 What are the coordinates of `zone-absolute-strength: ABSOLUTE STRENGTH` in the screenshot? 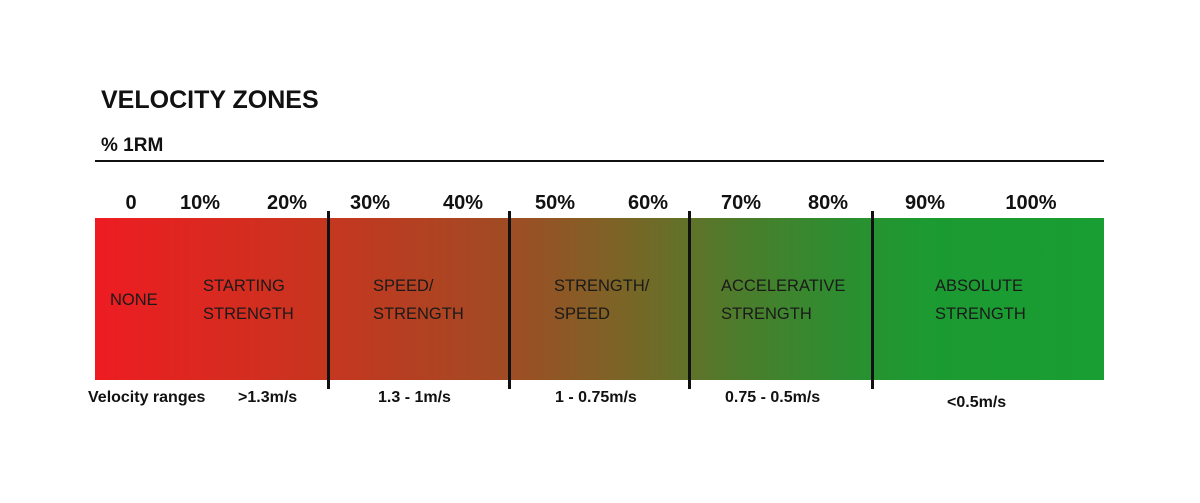 It's located at (980, 300).